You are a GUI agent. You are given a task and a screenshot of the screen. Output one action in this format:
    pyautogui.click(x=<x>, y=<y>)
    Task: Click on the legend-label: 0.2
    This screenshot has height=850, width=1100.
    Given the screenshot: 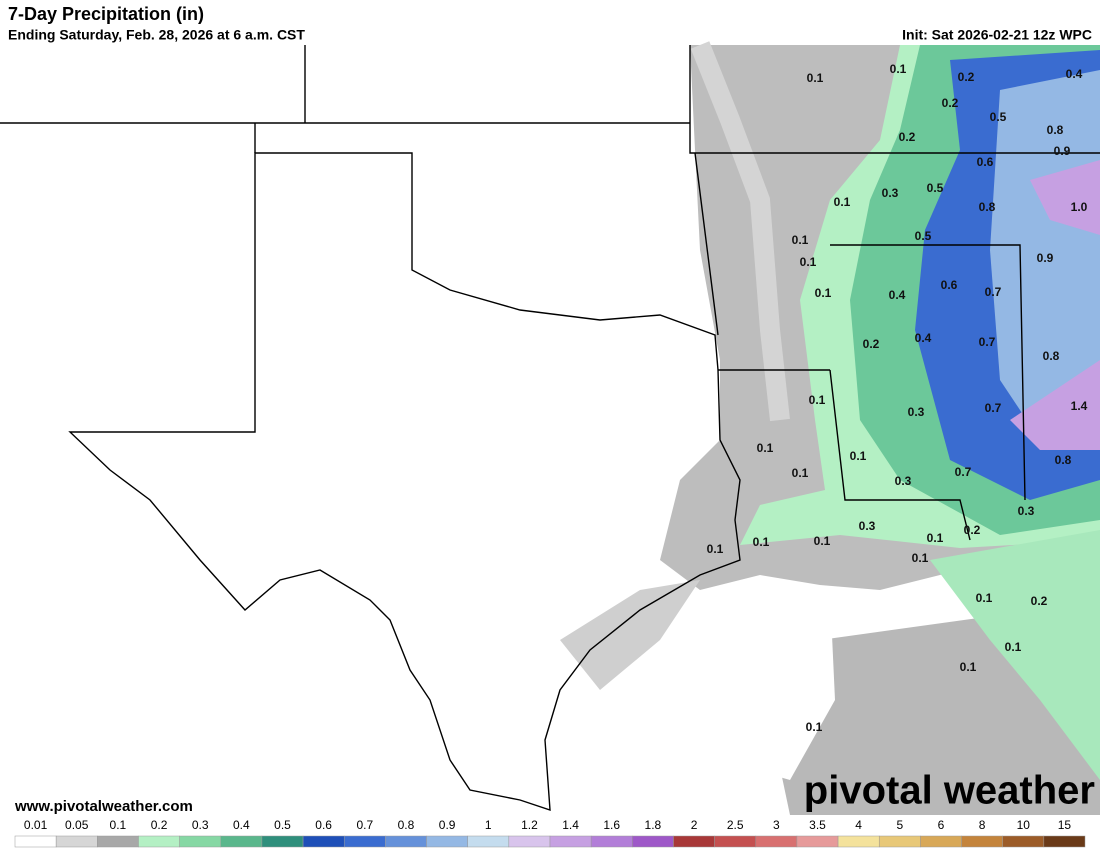 What is the action you would take?
    pyautogui.click(x=159, y=825)
    